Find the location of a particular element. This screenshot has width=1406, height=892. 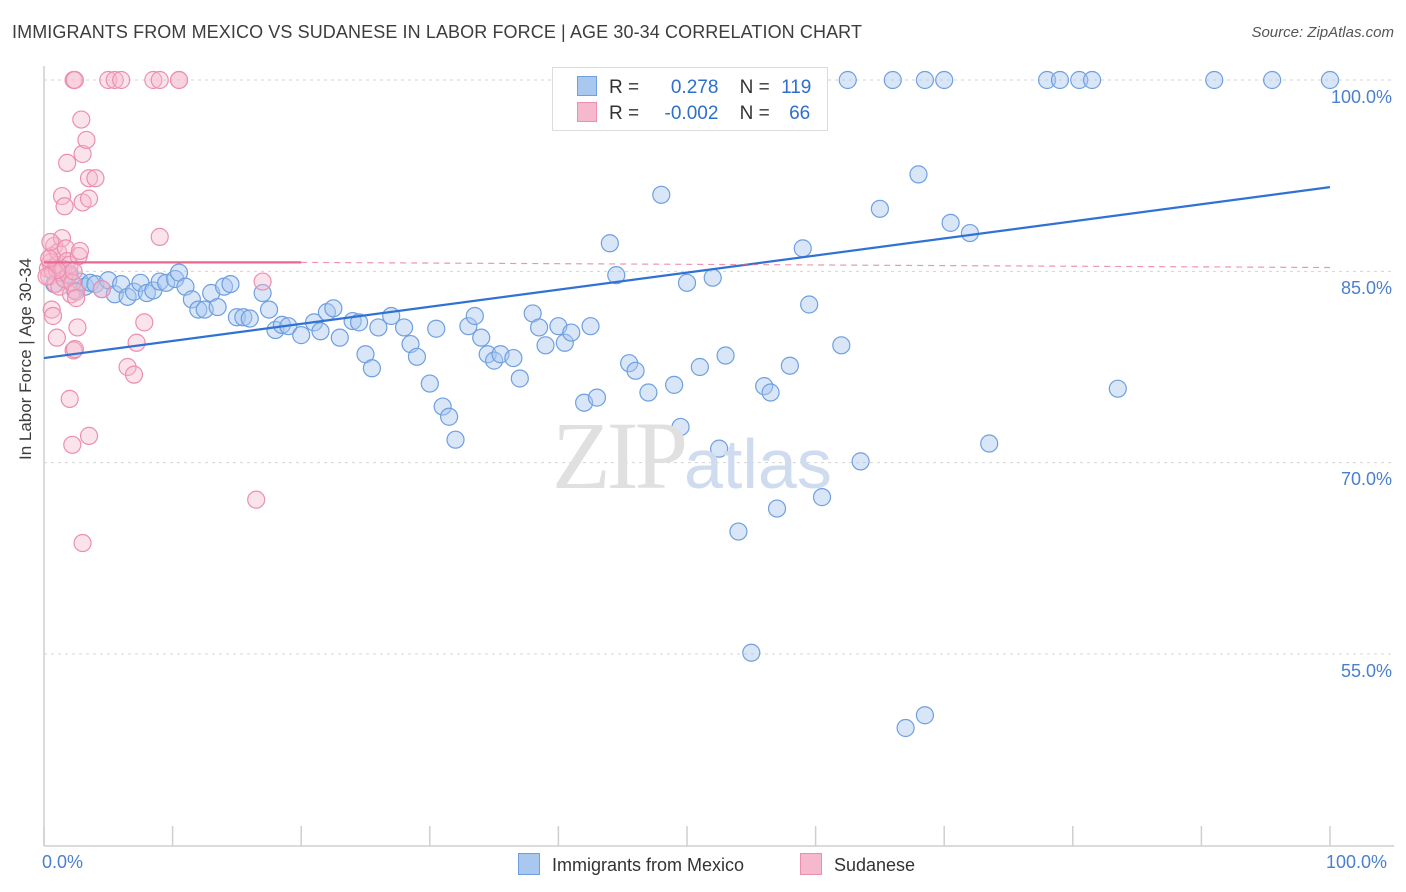

legend-row-mexico: R = 0.278 N = 119 is located at coordinates (694, 88).